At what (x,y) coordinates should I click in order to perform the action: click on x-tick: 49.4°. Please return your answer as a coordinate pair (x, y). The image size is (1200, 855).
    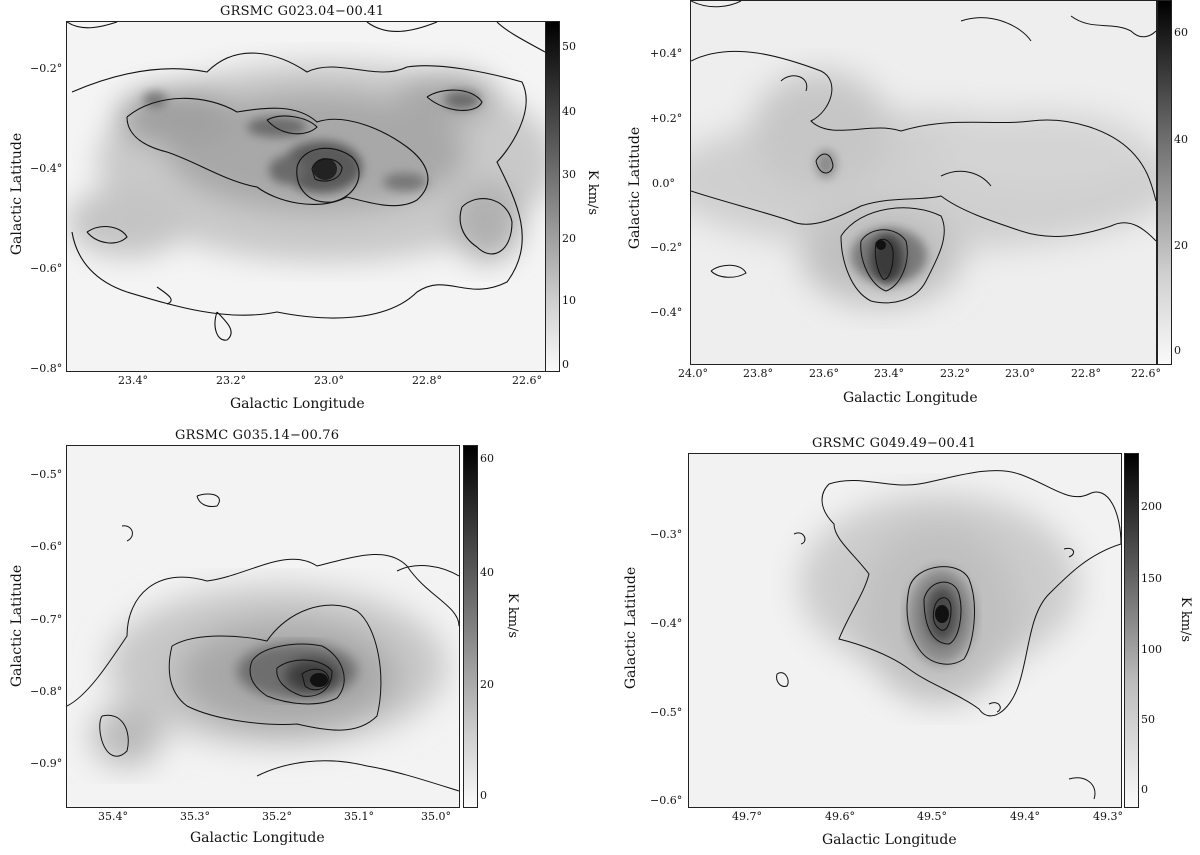
    Looking at the image, I should click on (1025, 816).